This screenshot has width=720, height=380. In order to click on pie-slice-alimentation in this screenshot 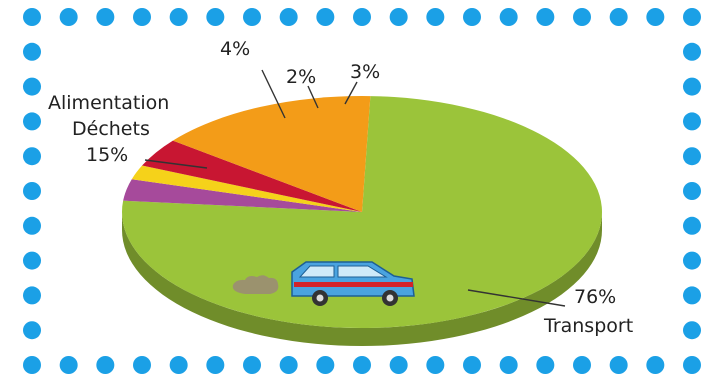, I will do `click(271, 153)`.